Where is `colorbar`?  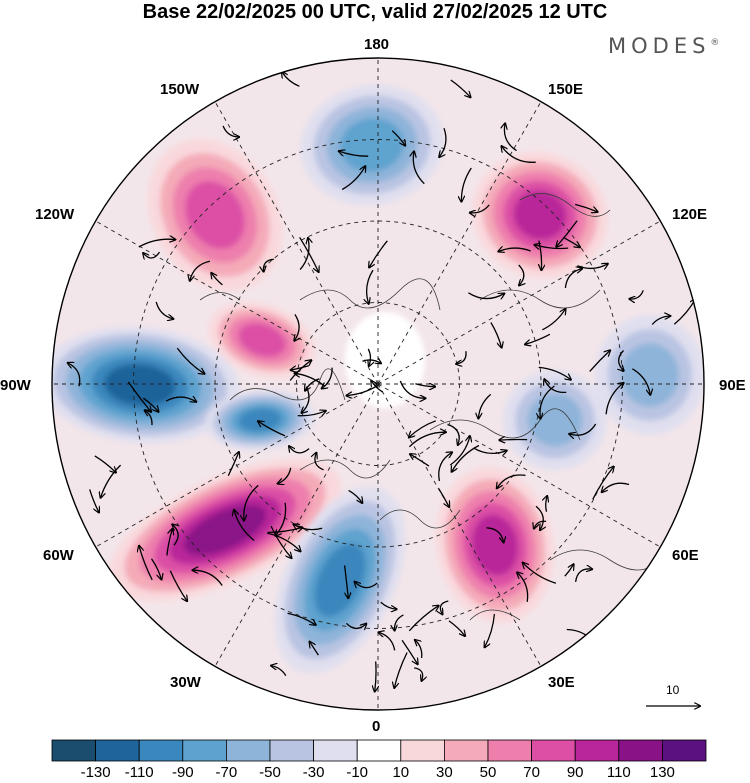
colorbar is located at coordinates (379, 750).